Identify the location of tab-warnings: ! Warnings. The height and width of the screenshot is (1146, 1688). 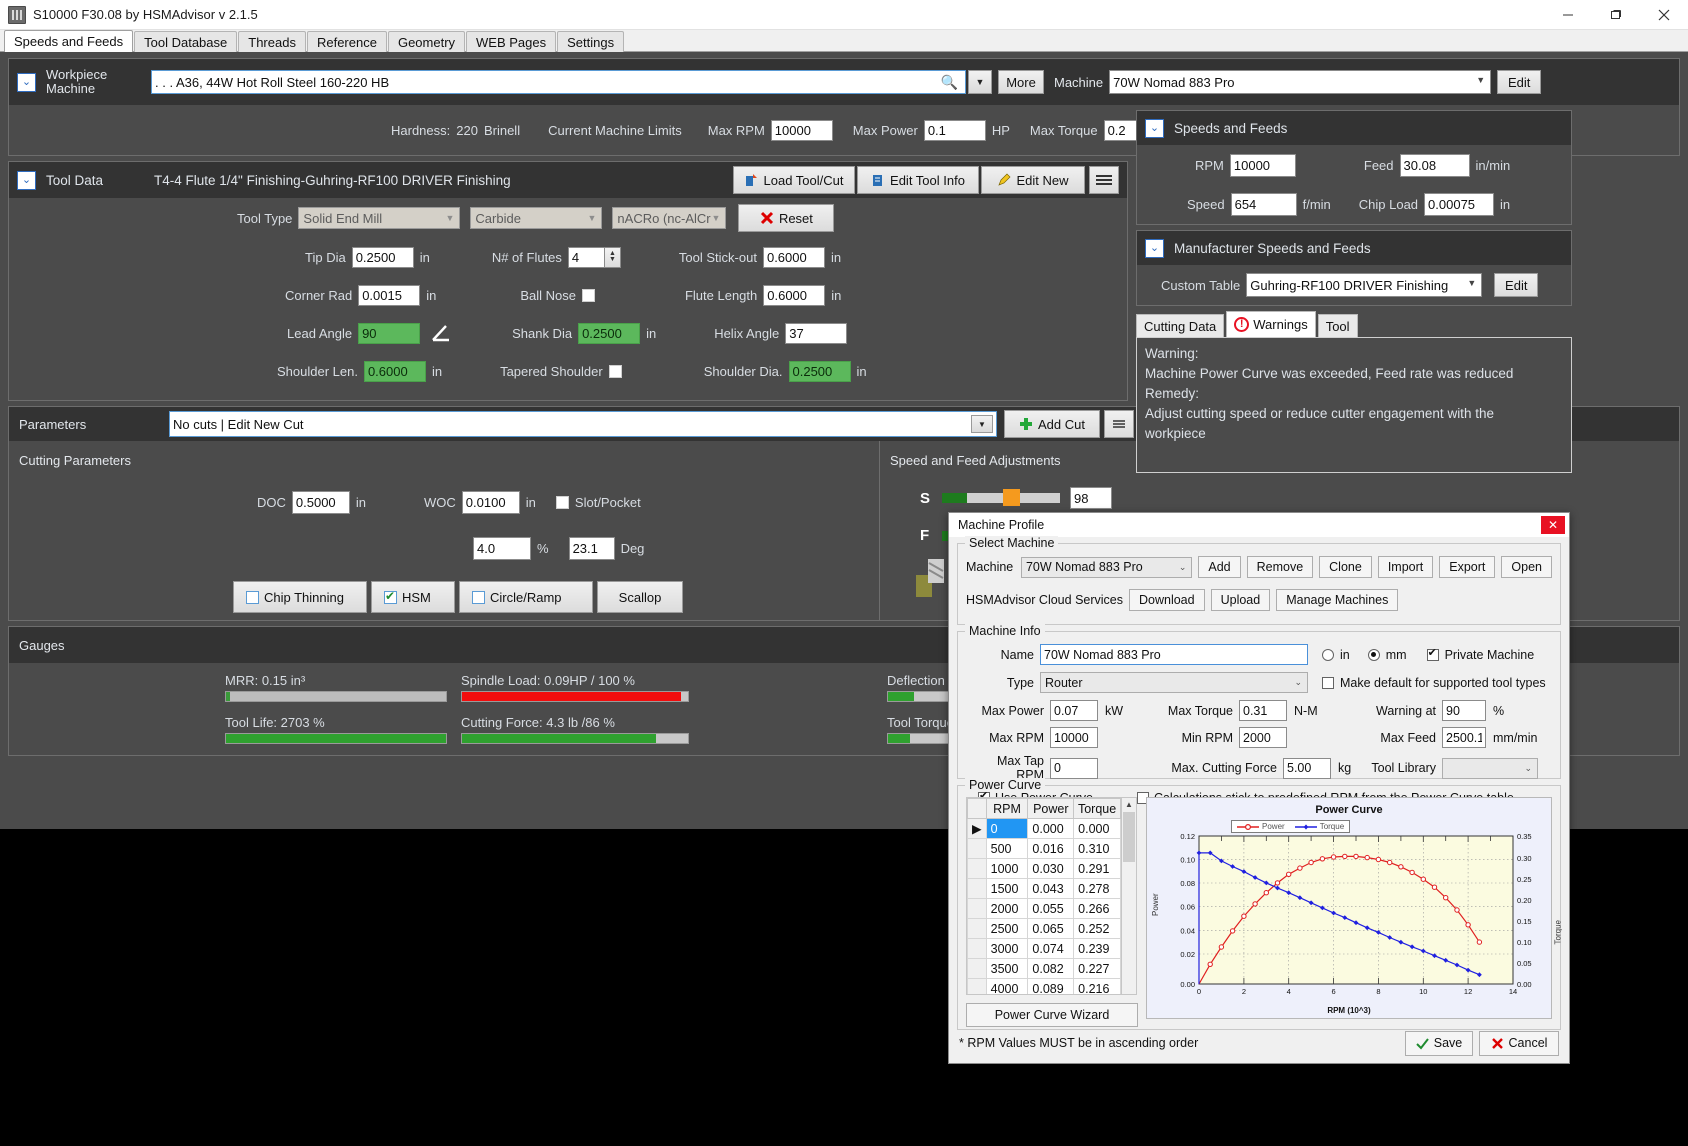
(1271, 324).